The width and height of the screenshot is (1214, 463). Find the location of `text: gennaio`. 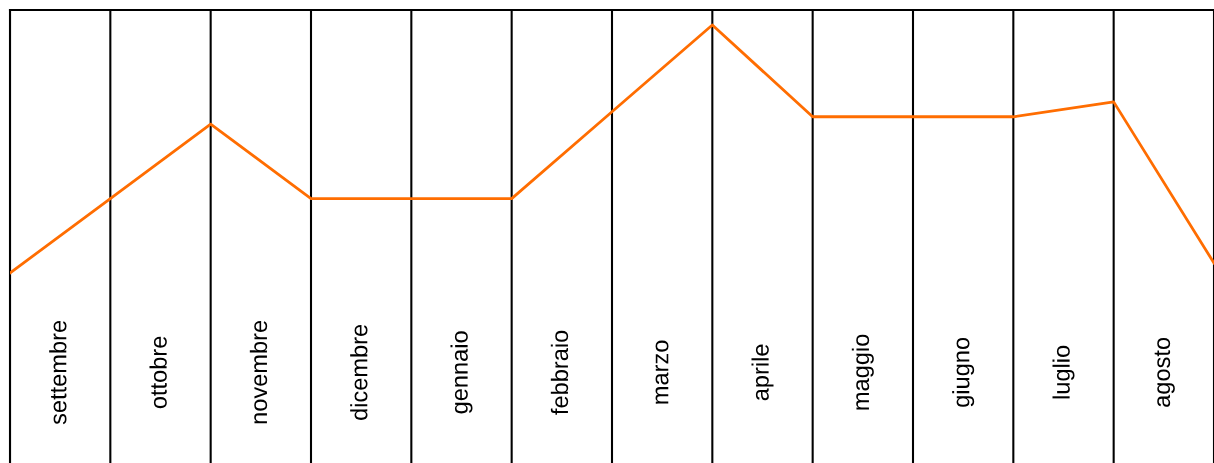

text: gennaio is located at coordinates (461, 372).